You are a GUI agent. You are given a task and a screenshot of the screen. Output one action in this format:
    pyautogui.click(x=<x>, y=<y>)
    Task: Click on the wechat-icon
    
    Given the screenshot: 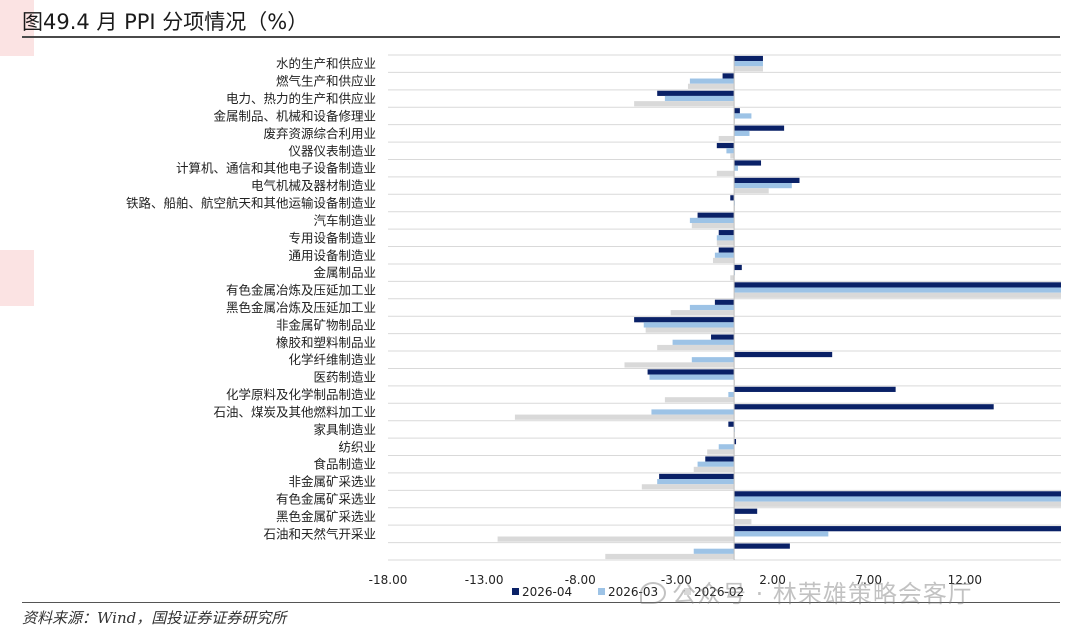 What is the action you would take?
    pyautogui.click(x=653, y=593)
    